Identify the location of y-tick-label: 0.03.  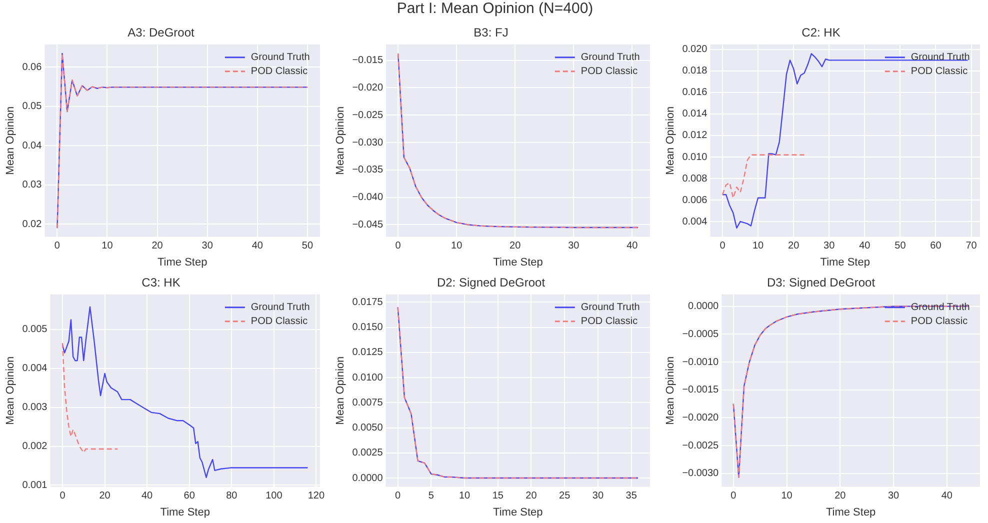
(32, 185).